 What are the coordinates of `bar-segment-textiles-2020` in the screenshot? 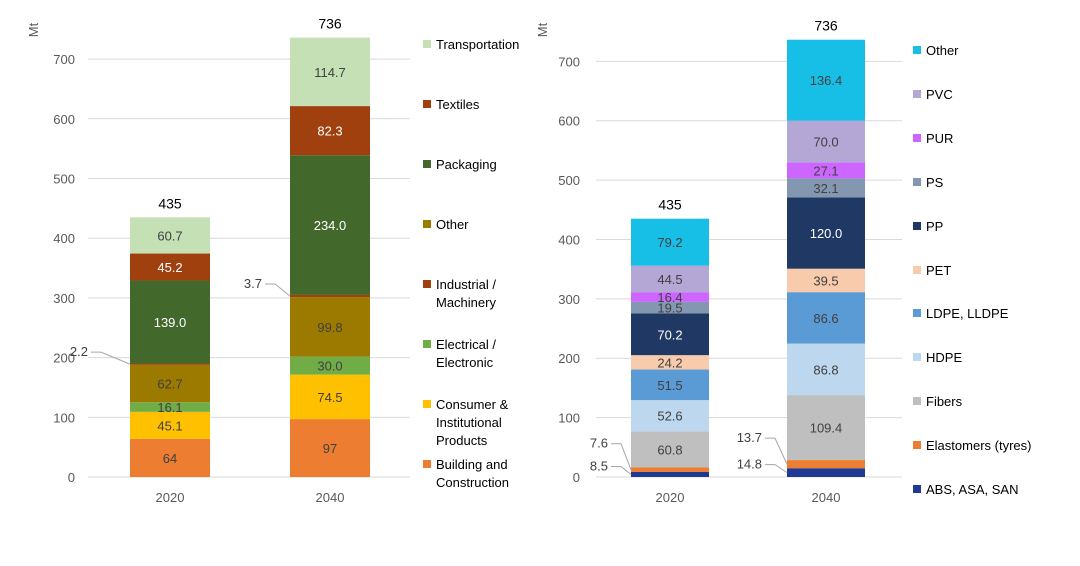 It's located at (170, 267).